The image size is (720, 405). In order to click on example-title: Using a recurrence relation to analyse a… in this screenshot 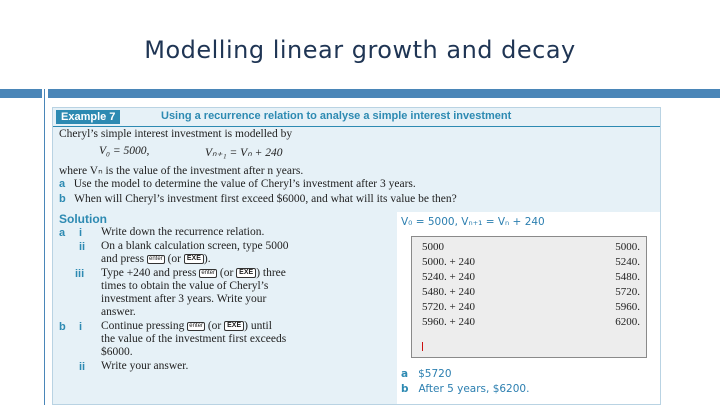, I will do `click(336, 116)`.